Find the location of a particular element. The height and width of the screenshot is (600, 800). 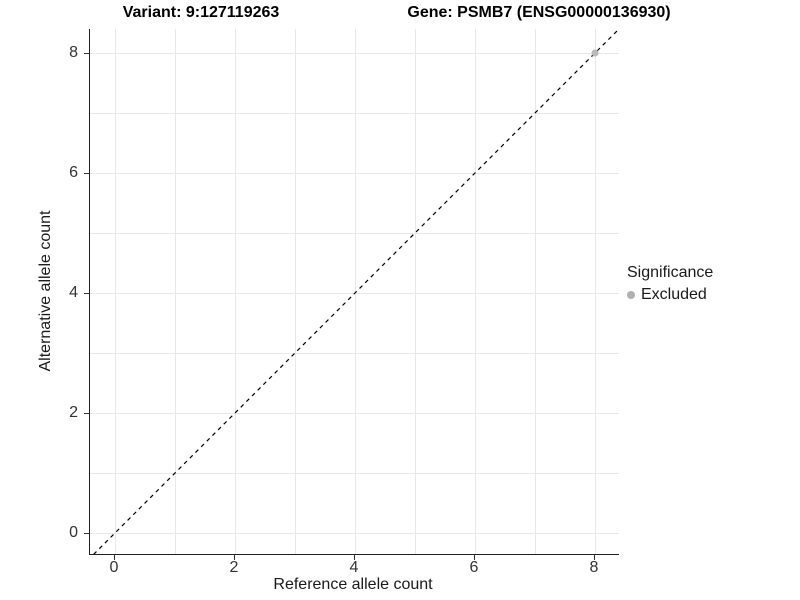

x-tick-label-8: 8 is located at coordinates (594, 567).